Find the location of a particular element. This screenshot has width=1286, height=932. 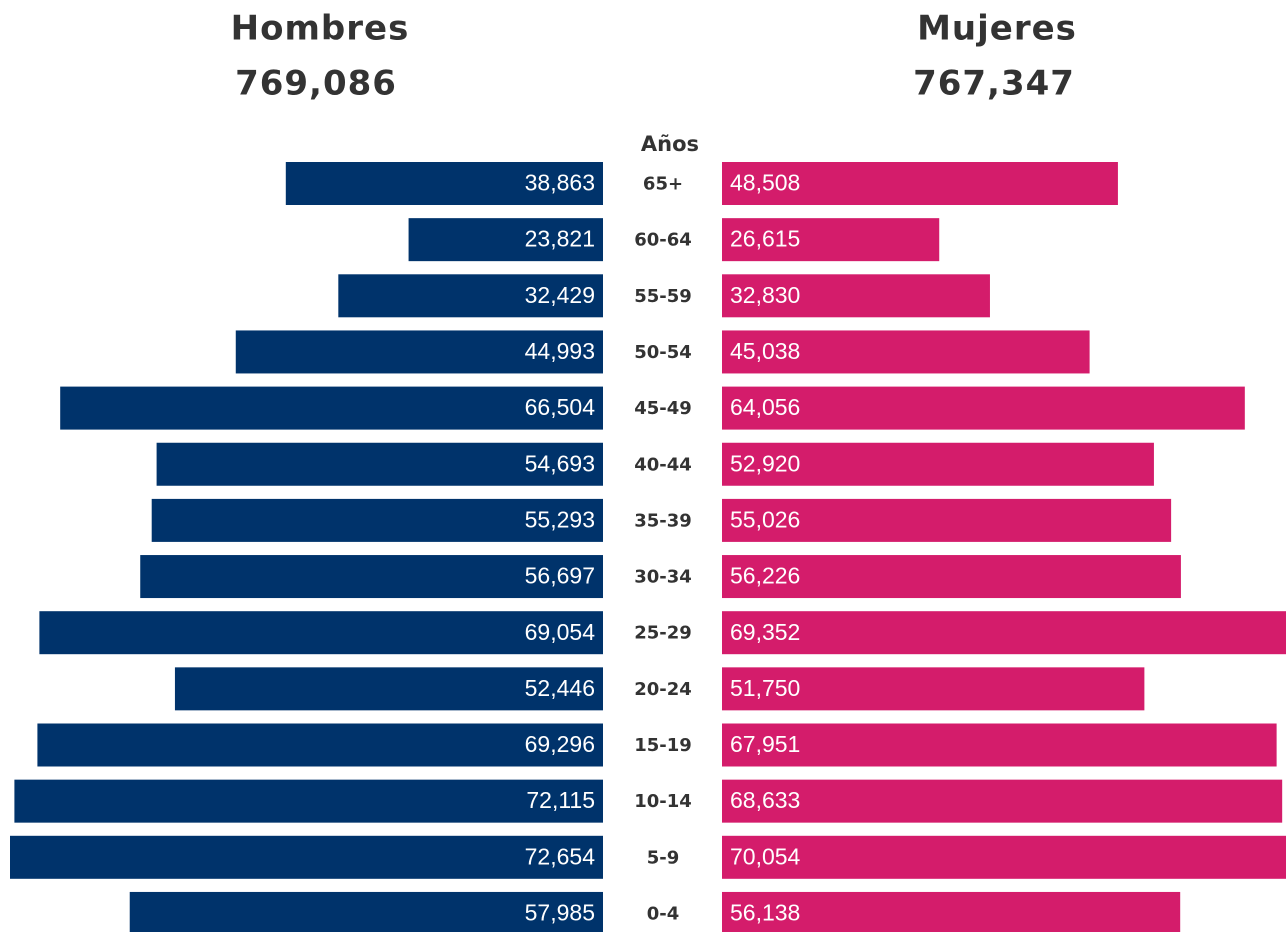

series-name: Hombres is located at coordinates (320, 29).